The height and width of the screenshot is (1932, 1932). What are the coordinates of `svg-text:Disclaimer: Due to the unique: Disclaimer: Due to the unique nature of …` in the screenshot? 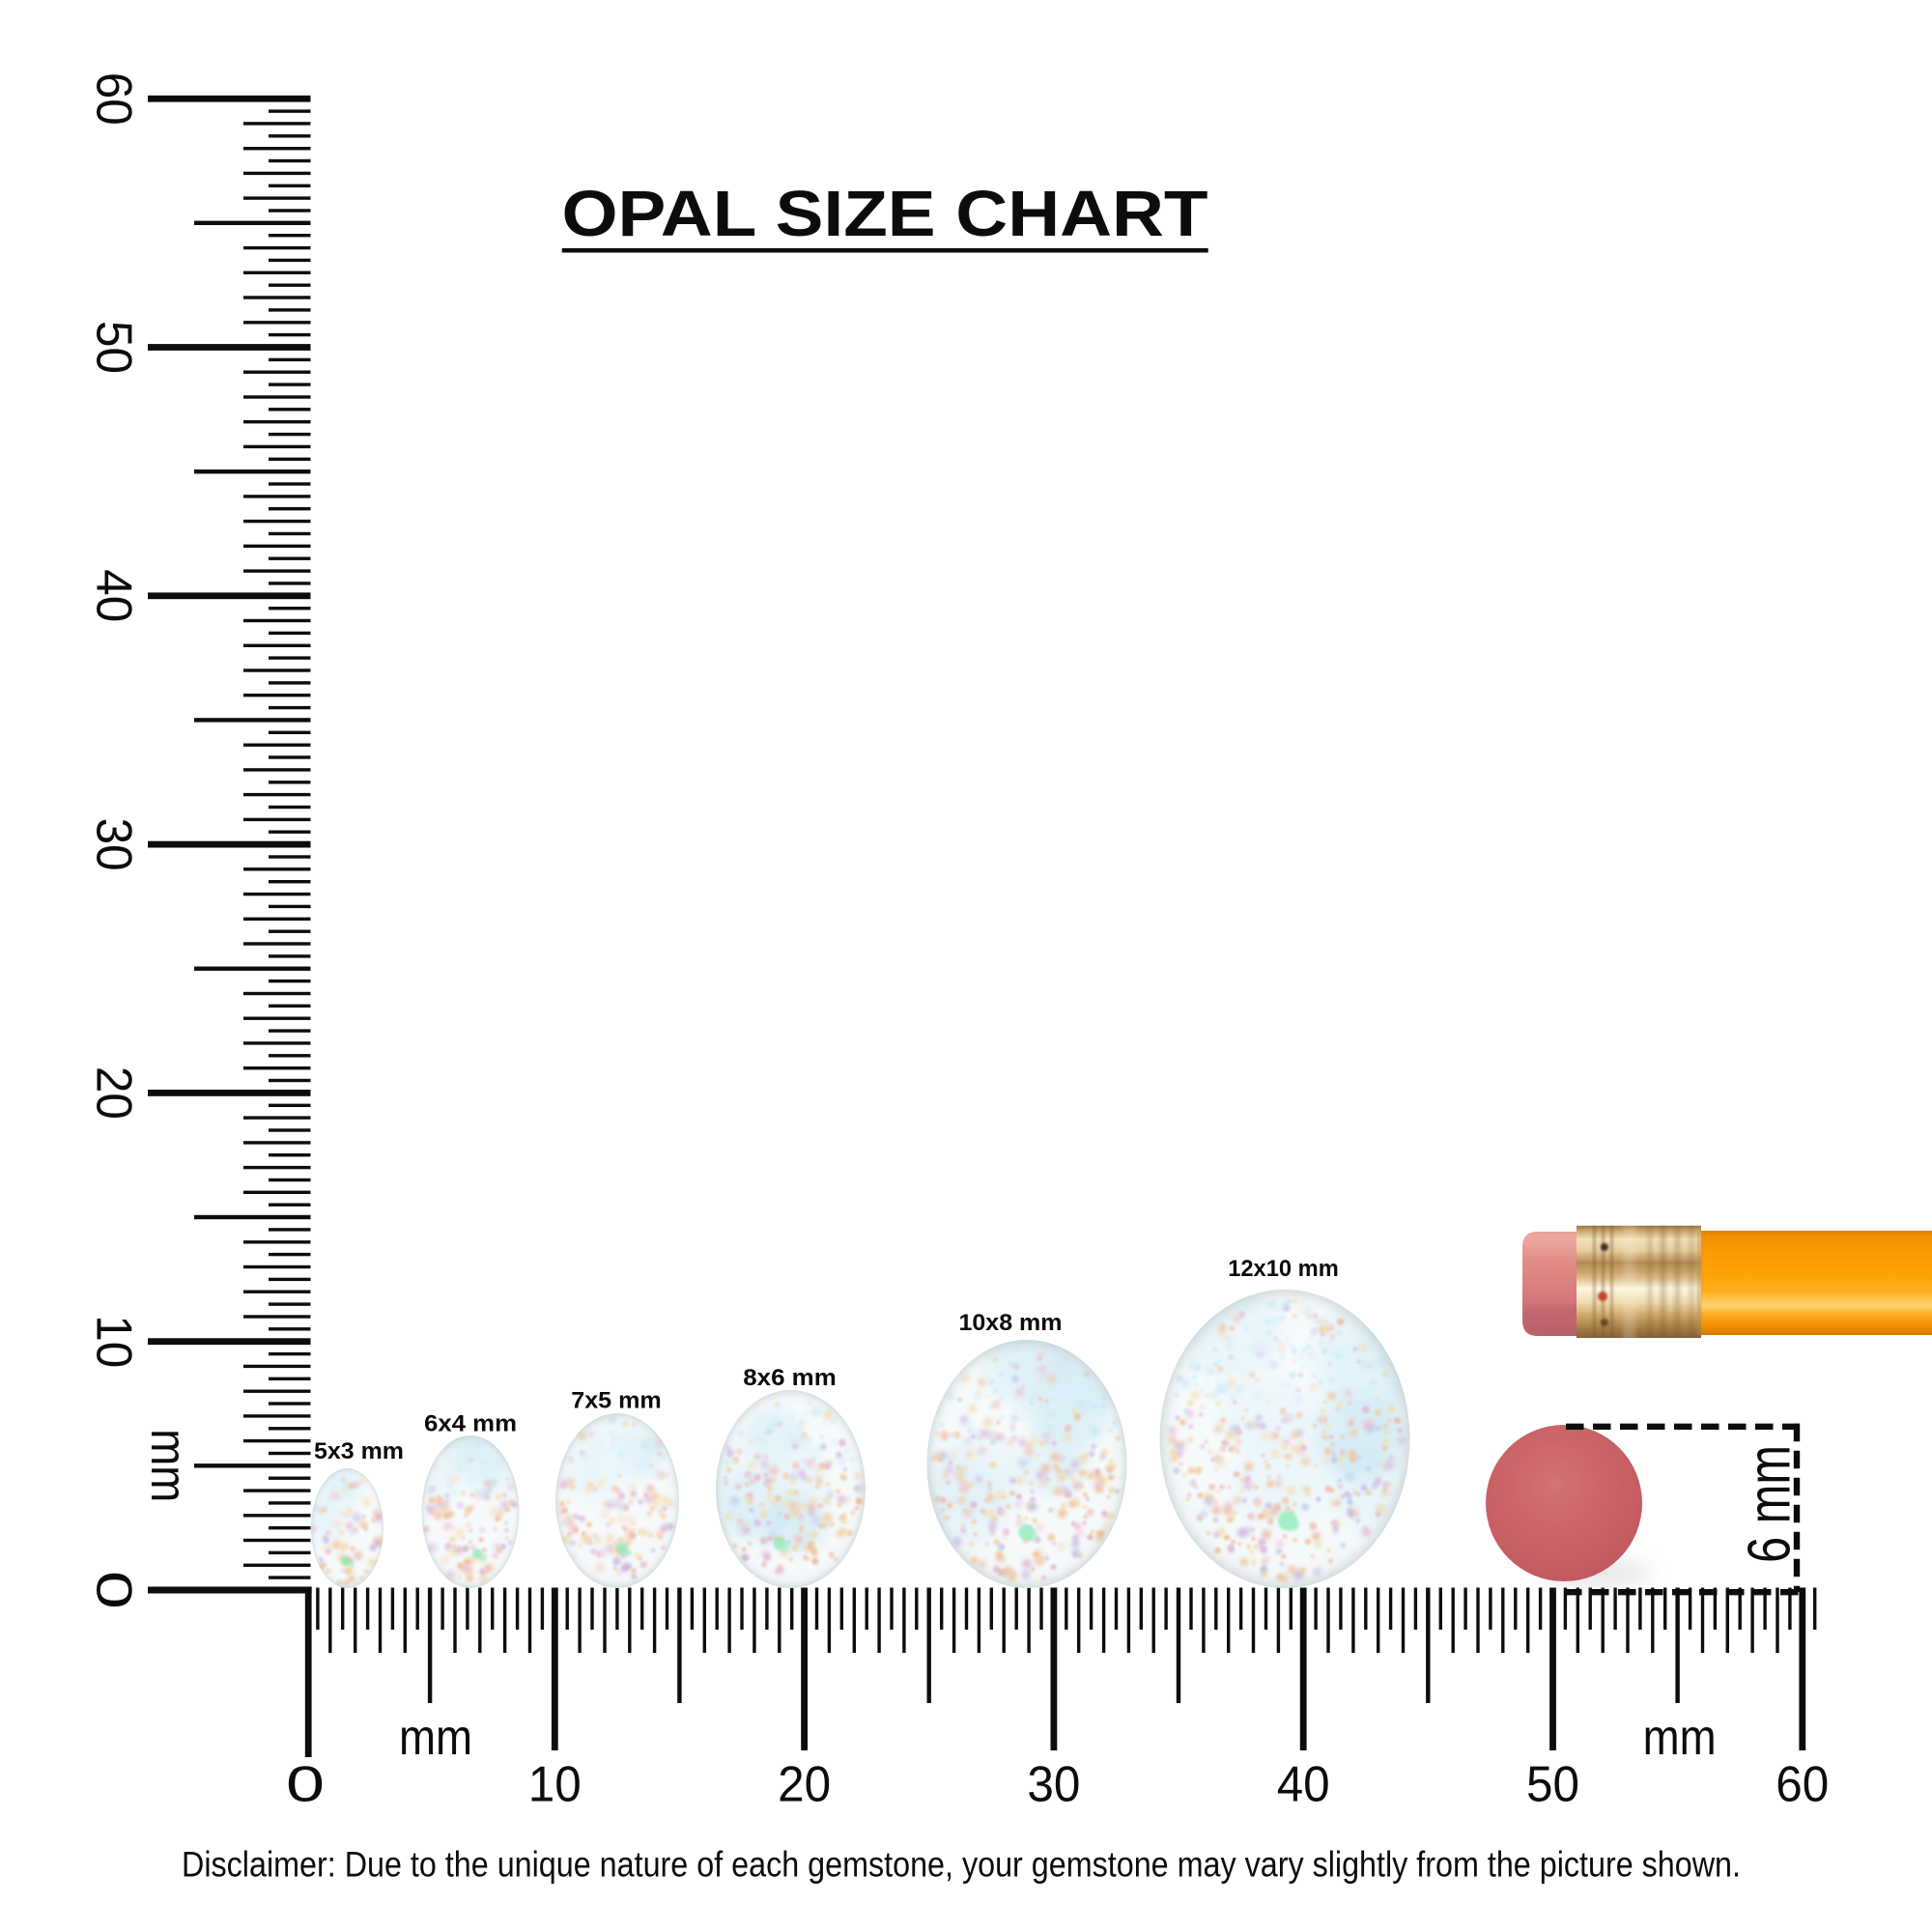 It's located at (961, 1865).